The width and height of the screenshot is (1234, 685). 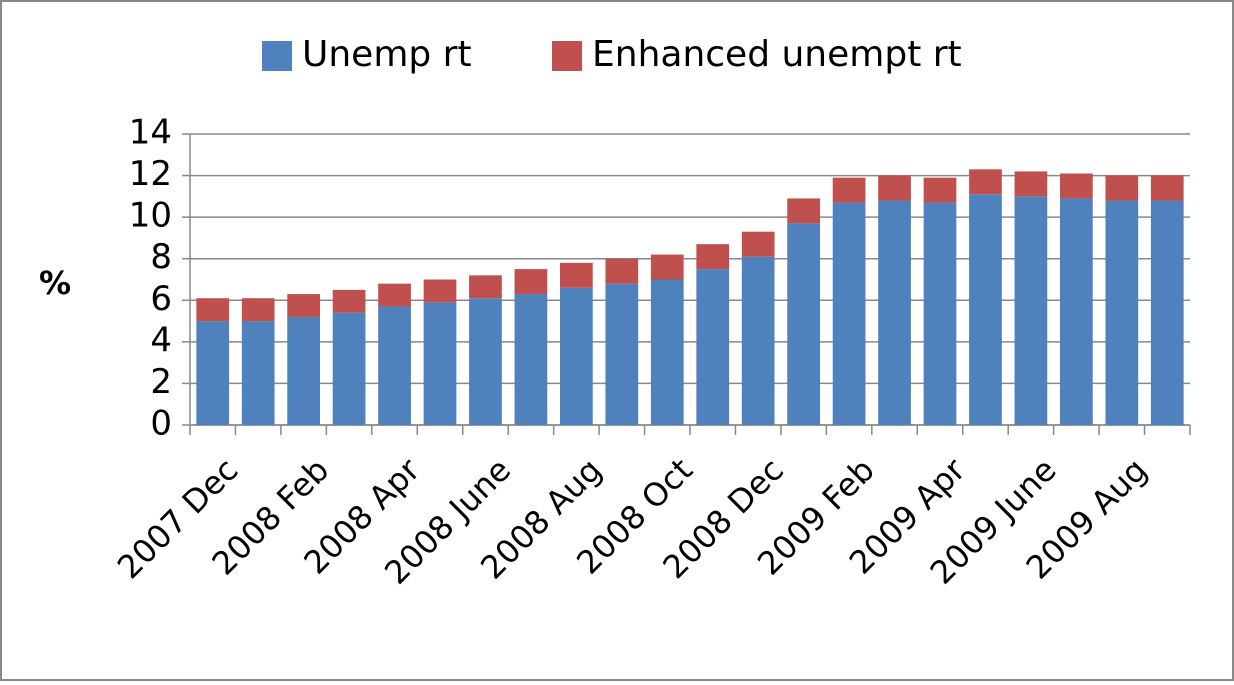 What do you see at coordinates (387, 54) in the screenshot?
I see `legend-label: Unemp rt` at bounding box center [387, 54].